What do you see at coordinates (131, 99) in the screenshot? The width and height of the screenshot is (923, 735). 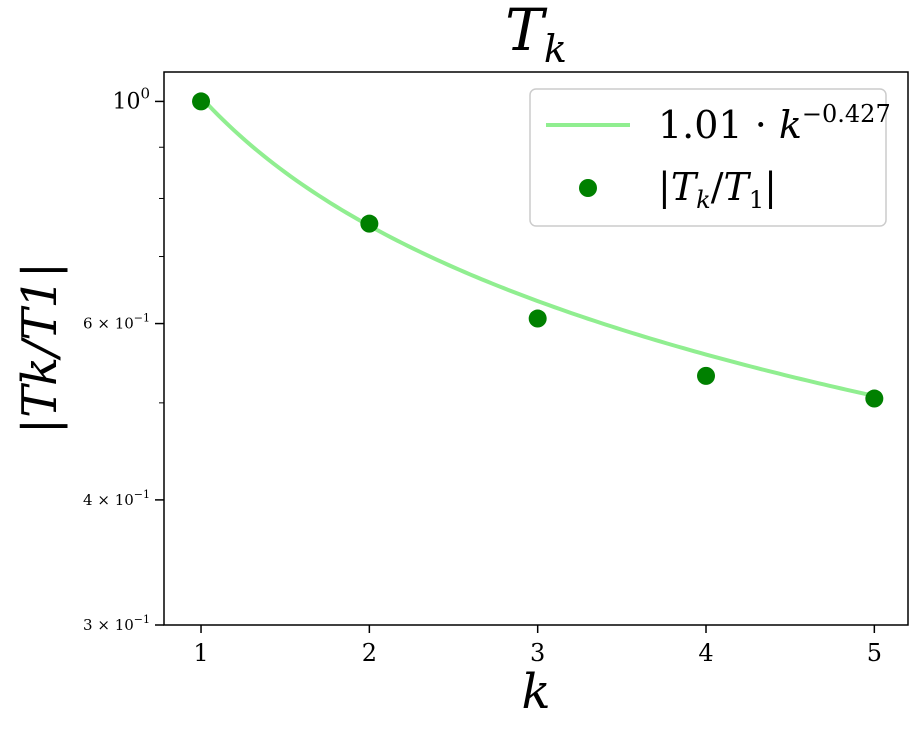 I see `y-tick-label: 100` at bounding box center [131, 99].